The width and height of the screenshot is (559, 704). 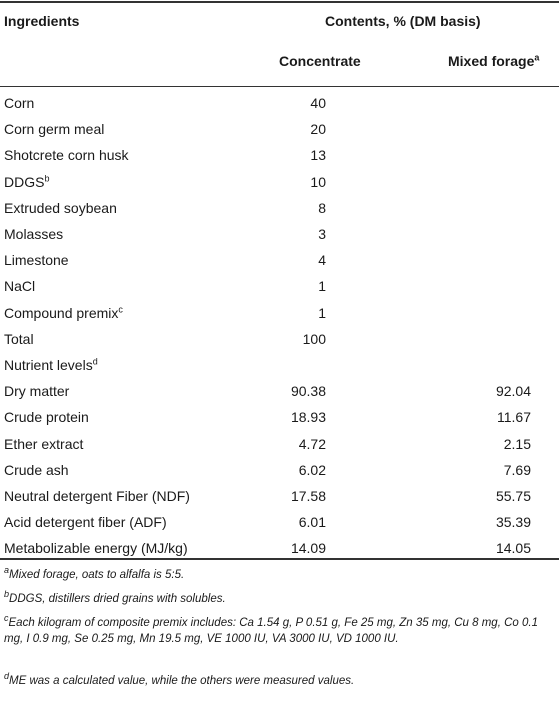 I want to click on row-label: Crude protein, so click(x=46, y=417).